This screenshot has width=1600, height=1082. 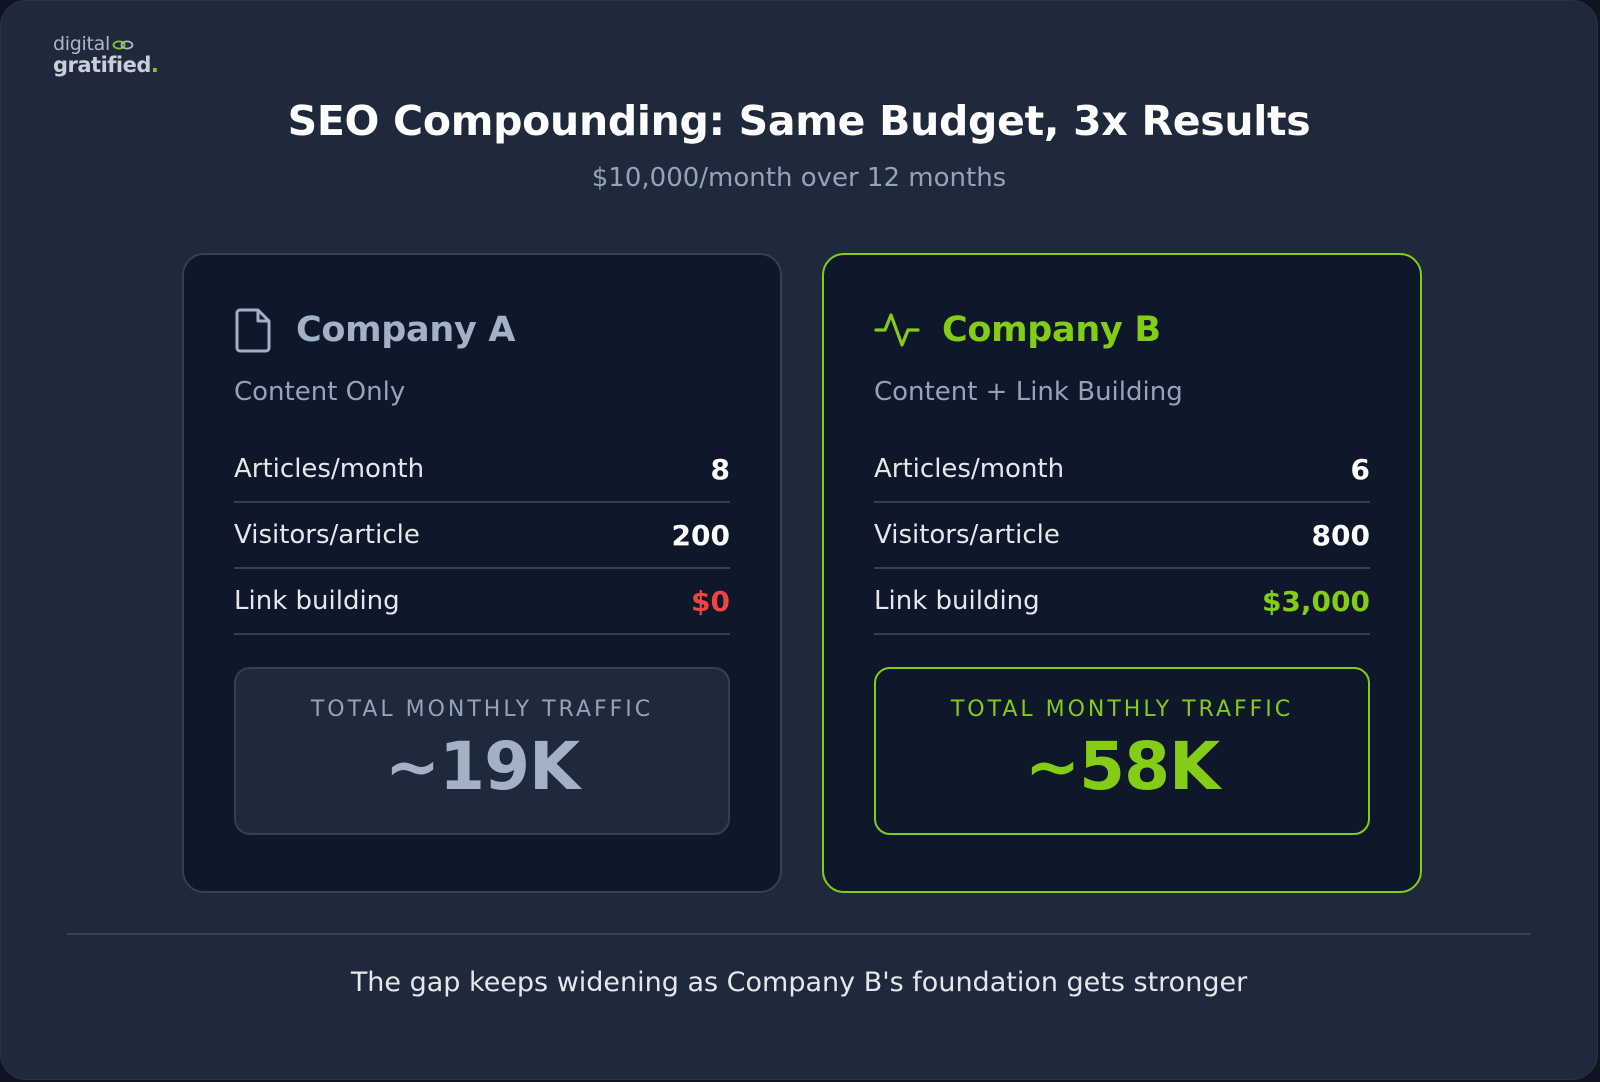 I want to click on logo-top-line: digital, so click(x=105, y=44).